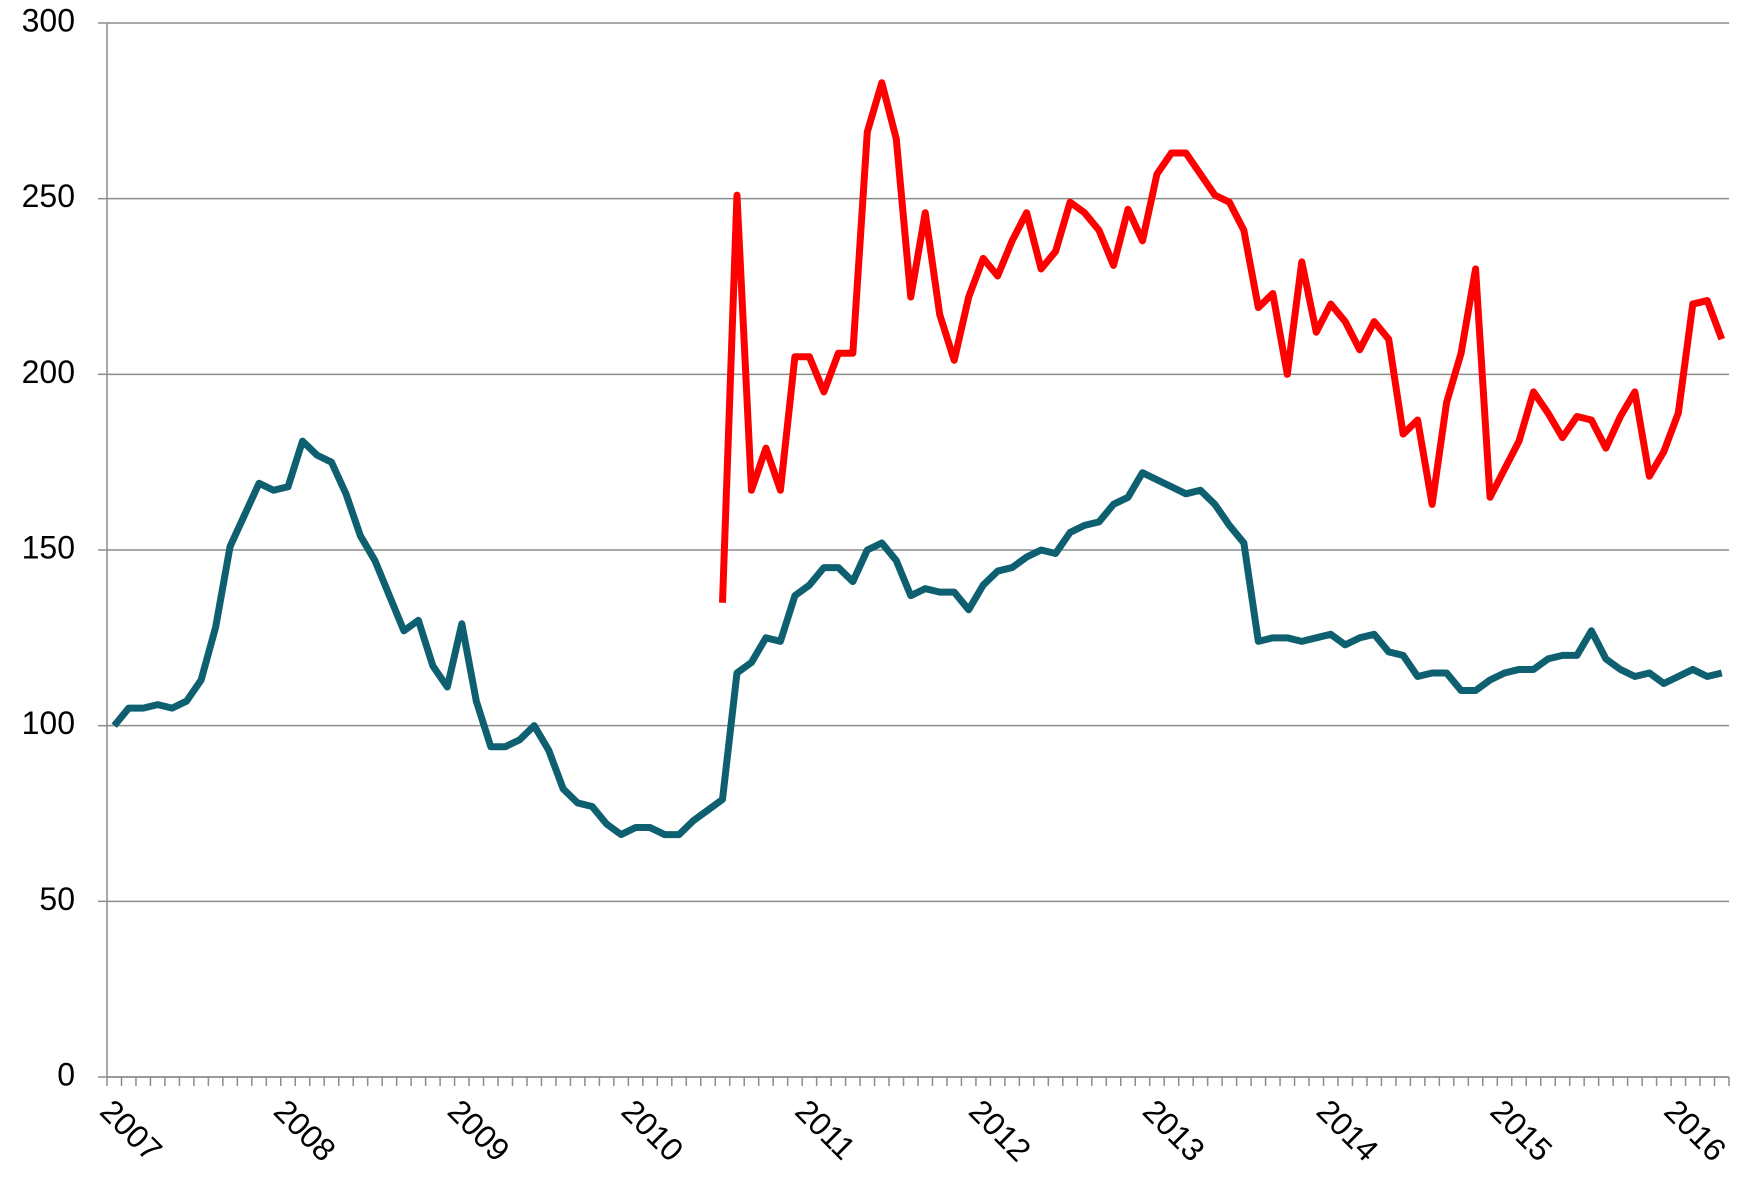 The image size is (1749, 1182). What do you see at coordinates (131, 1130) in the screenshot?
I see `x-tick-label: 2007` at bounding box center [131, 1130].